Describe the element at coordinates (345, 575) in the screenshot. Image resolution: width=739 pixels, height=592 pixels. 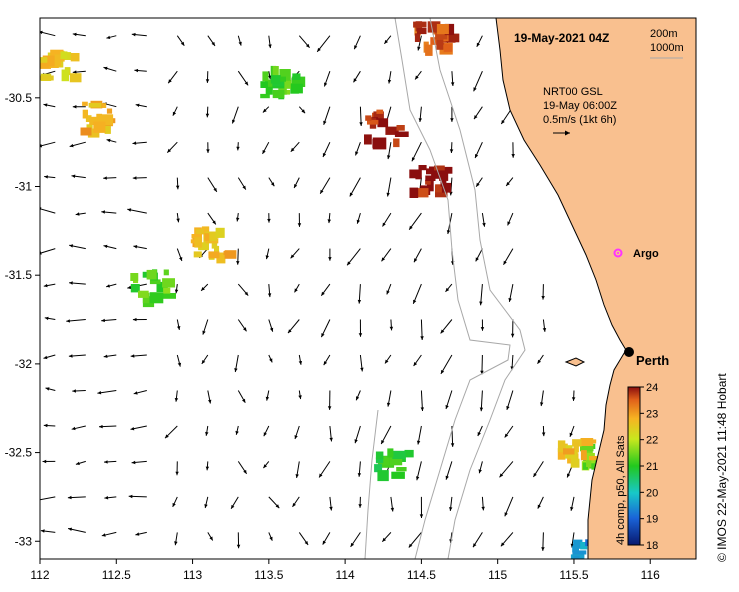
I see `x-tick-label: 114` at that location.